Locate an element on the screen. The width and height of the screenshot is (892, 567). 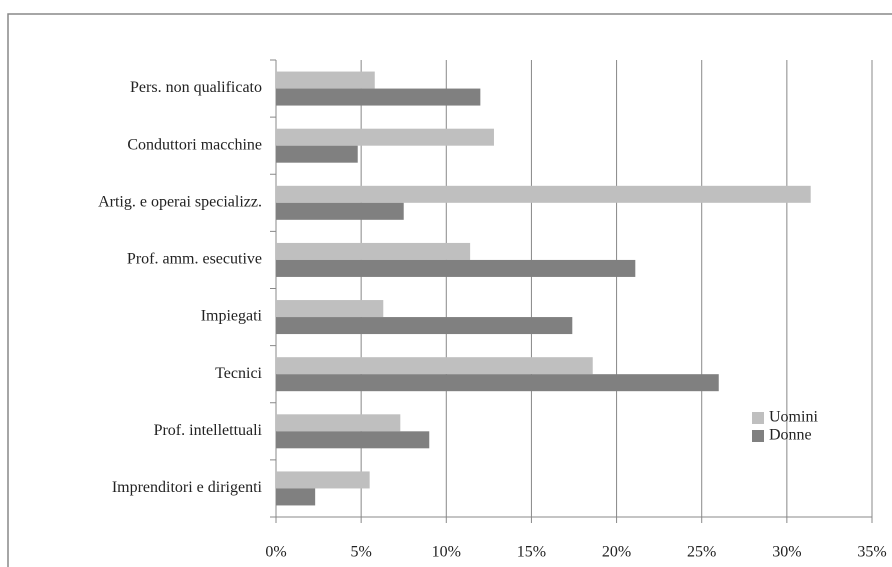
y-tick-label: Impiegati is located at coordinates (232, 316).